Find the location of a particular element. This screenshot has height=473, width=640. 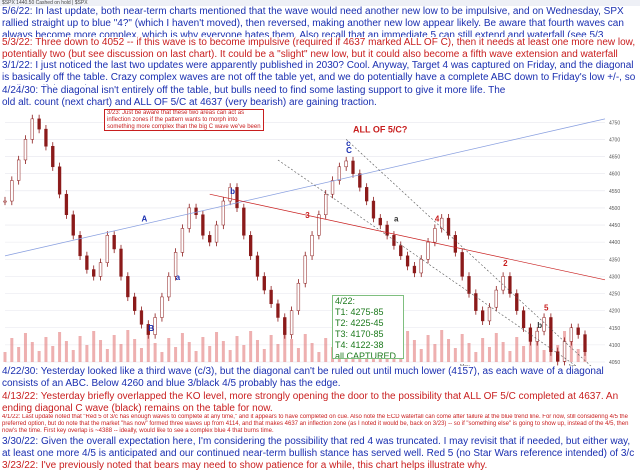

red-trendline is located at coordinates (407, 237).